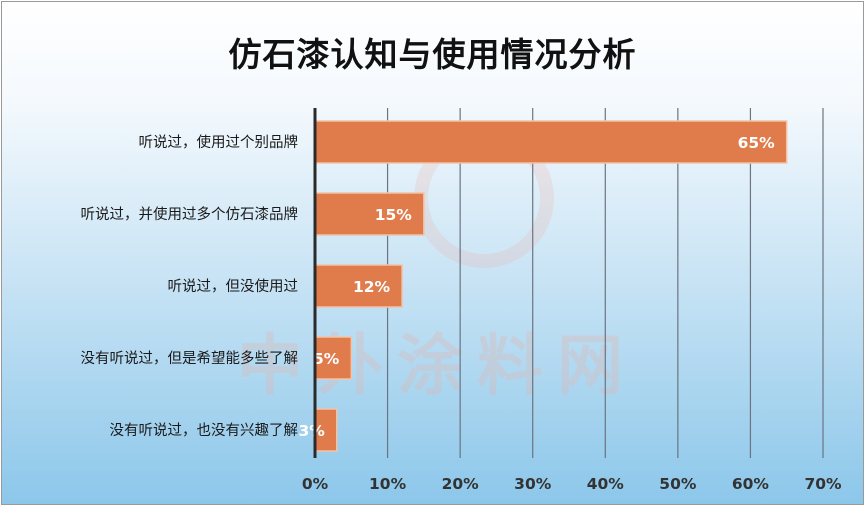 The height and width of the screenshot is (507, 865). Describe the element at coordinates (311, 431) in the screenshot. I see `data-label: 3%` at that location.